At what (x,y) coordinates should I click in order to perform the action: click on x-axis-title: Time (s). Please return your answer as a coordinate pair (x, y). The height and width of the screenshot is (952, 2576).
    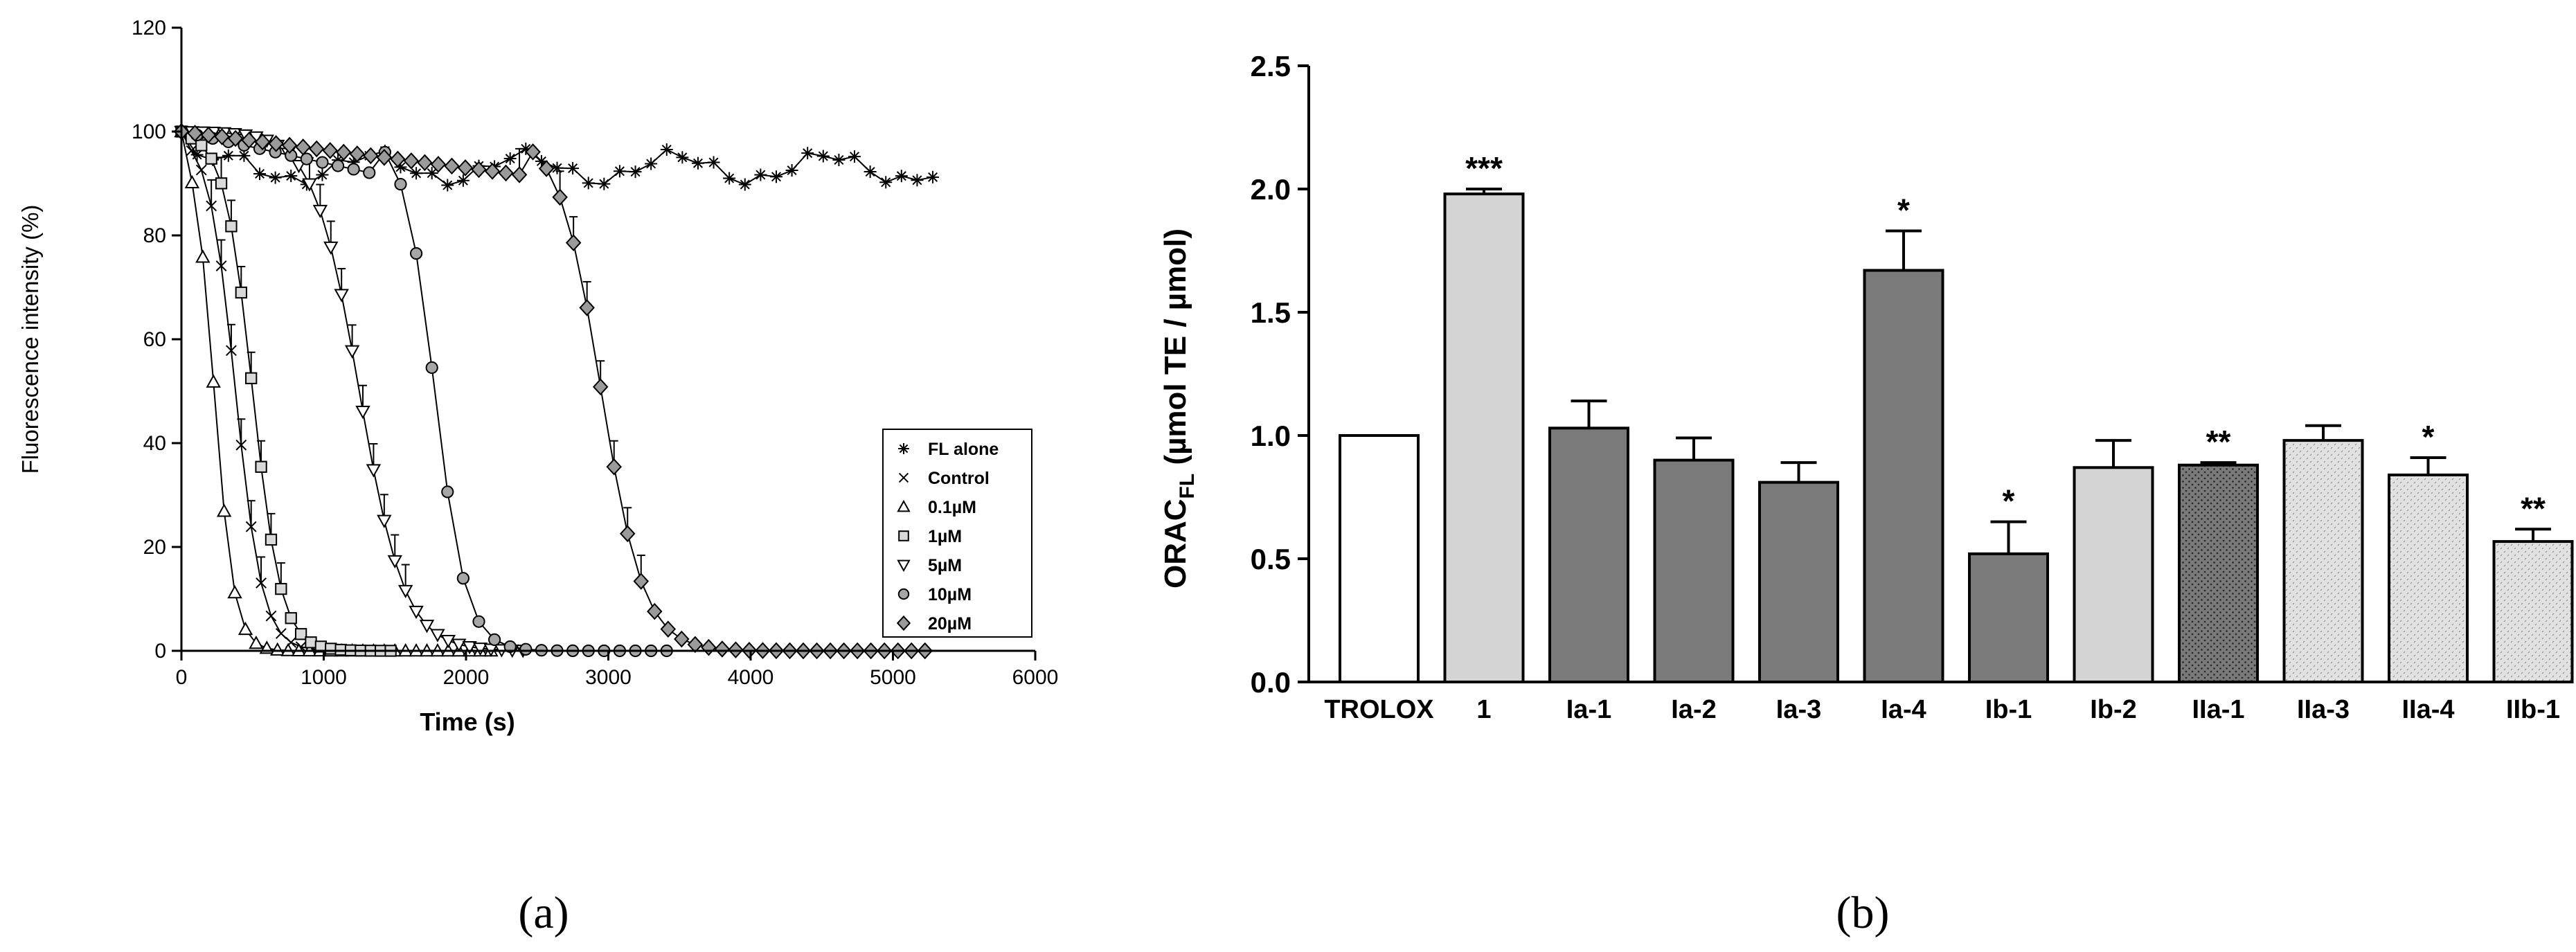
    Looking at the image, I should click on (467, 722).